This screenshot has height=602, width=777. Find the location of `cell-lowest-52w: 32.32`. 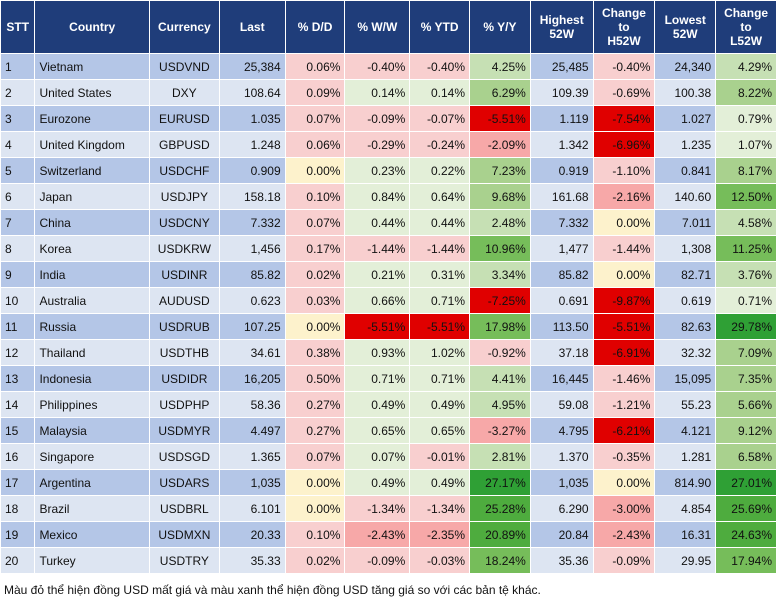

cell-lowest-52w: 32.32 is located at coordinates (685, 352).